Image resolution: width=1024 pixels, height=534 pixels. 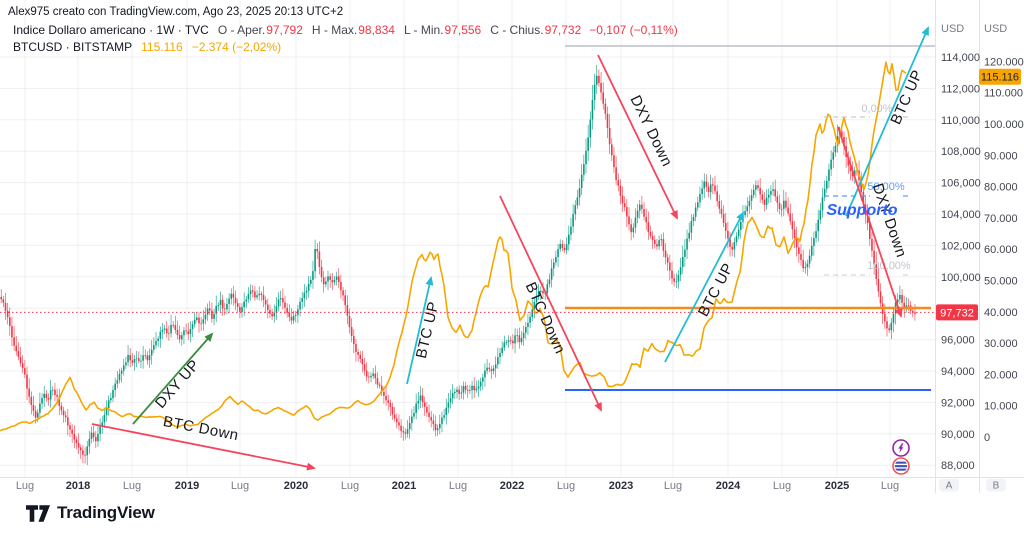 I want to click on flag-event-icon, so click(x=901, y=466).